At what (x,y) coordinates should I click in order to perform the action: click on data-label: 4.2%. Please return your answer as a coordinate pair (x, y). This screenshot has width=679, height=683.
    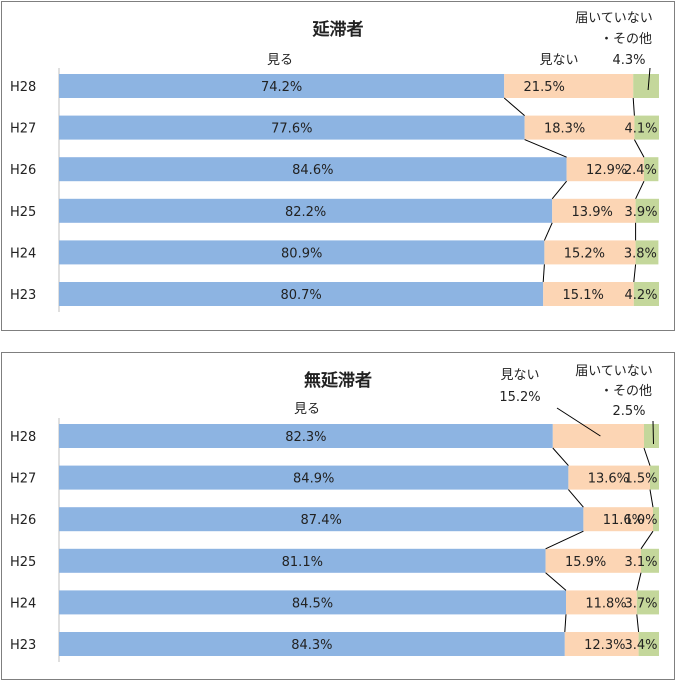
    Looking at the image, I should click on (640, 295).